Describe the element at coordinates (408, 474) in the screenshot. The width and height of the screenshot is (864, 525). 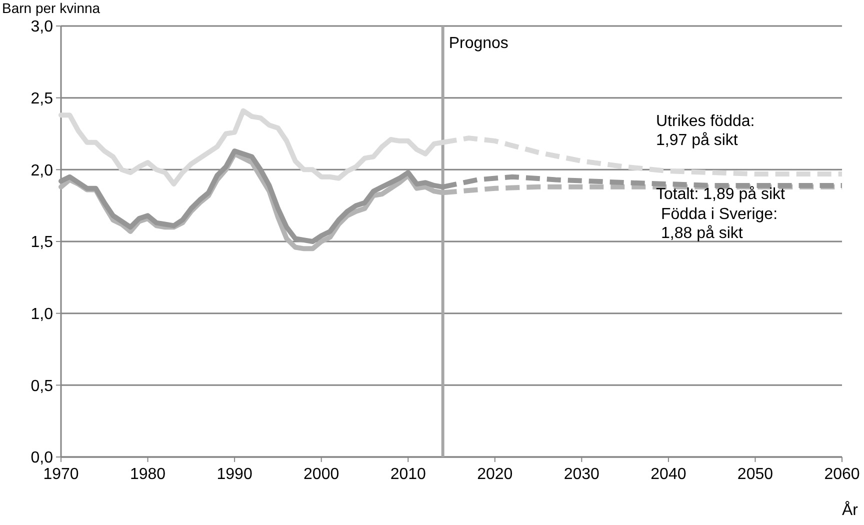
I see `x-tick-label: 2010` at that location.